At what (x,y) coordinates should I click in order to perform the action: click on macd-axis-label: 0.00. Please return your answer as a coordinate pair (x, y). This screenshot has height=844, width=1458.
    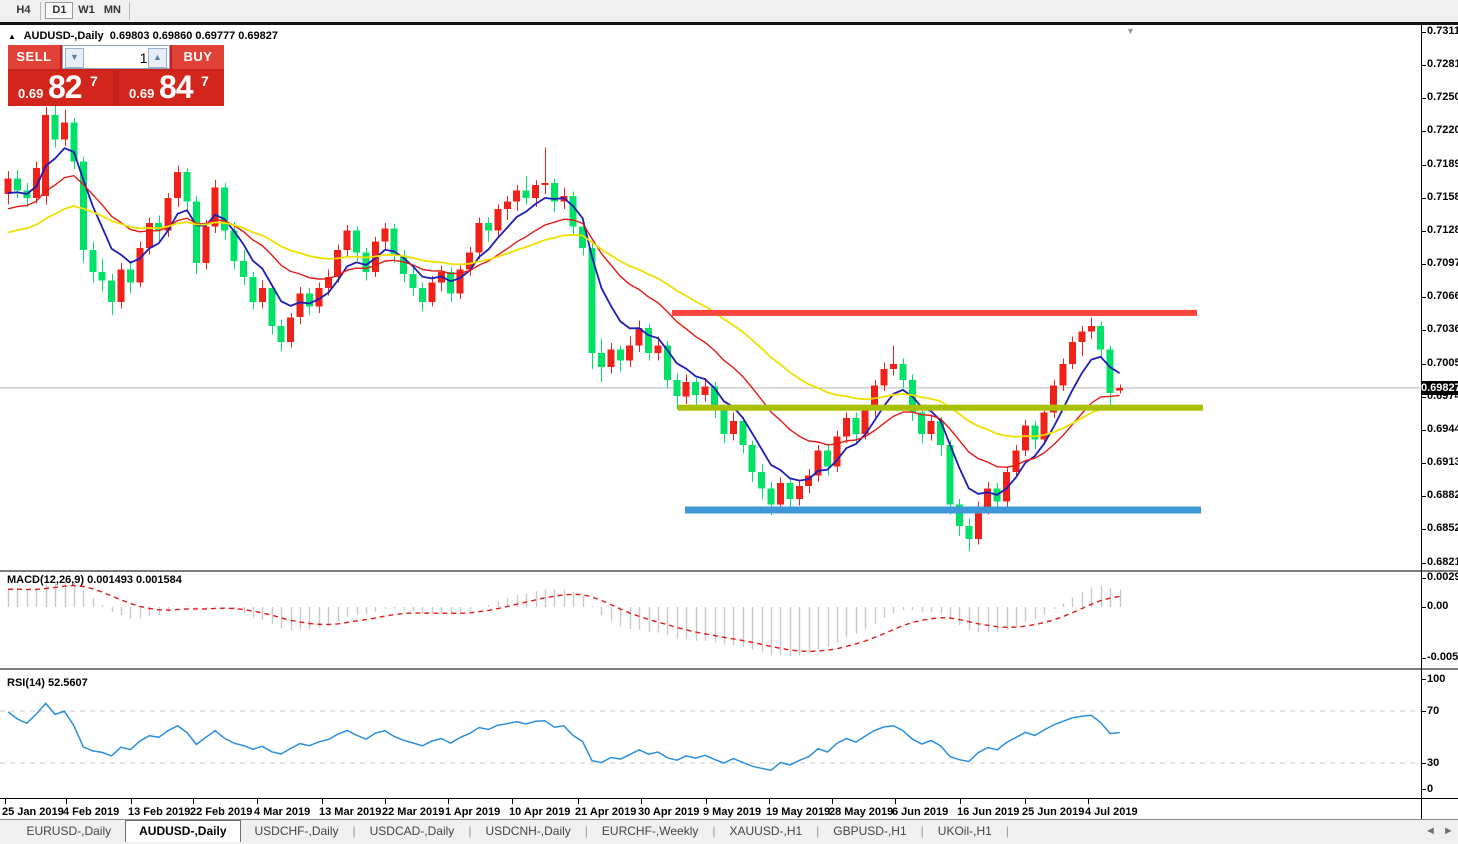
    Looking at the image, I should click on (1438, 606).